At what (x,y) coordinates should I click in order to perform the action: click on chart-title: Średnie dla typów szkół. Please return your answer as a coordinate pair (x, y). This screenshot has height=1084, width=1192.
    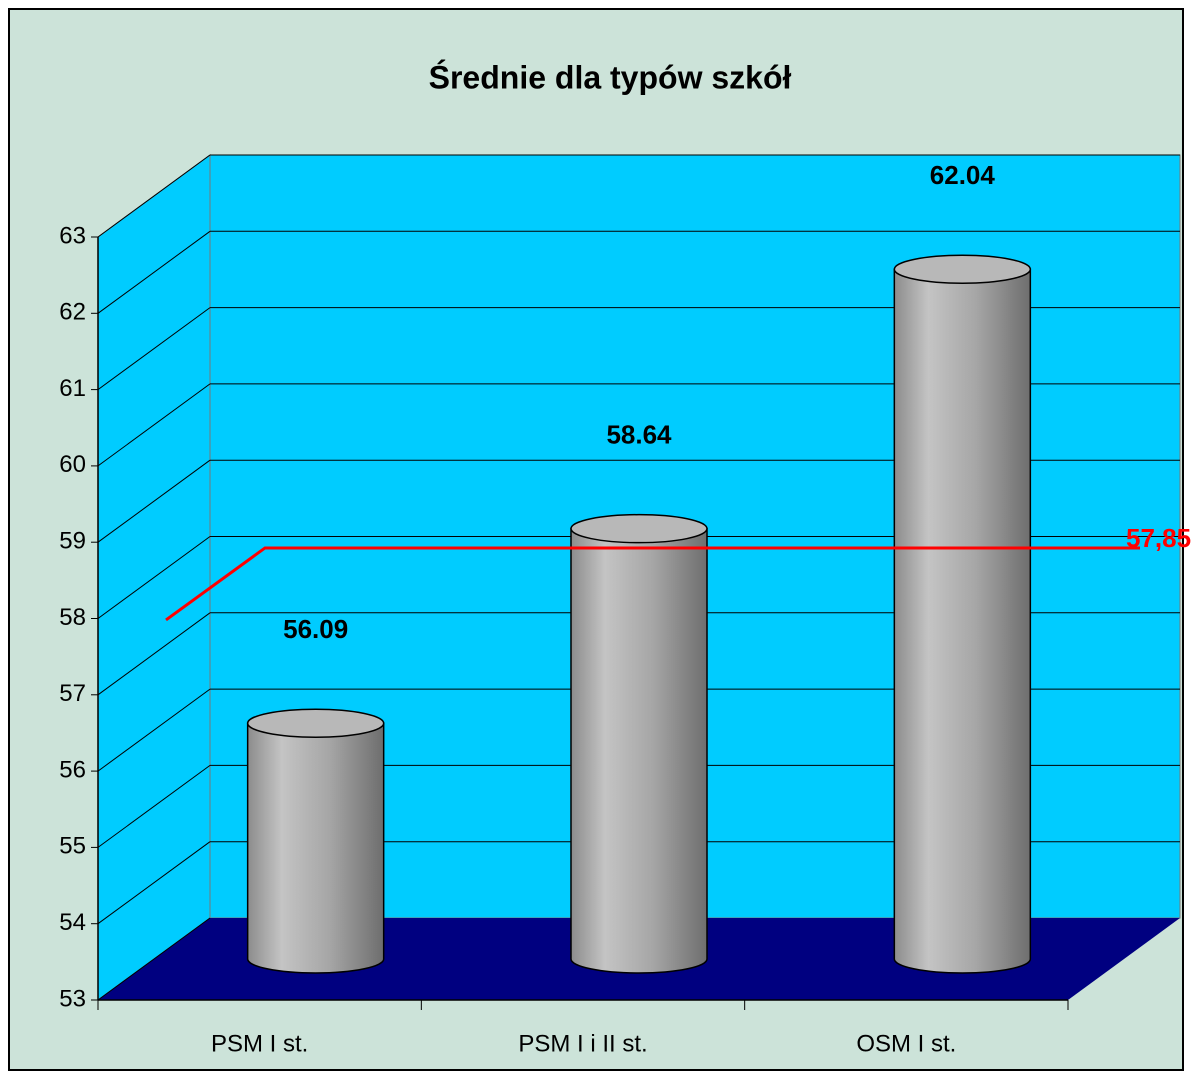
    Looking at the image, I should click on (610, 77).